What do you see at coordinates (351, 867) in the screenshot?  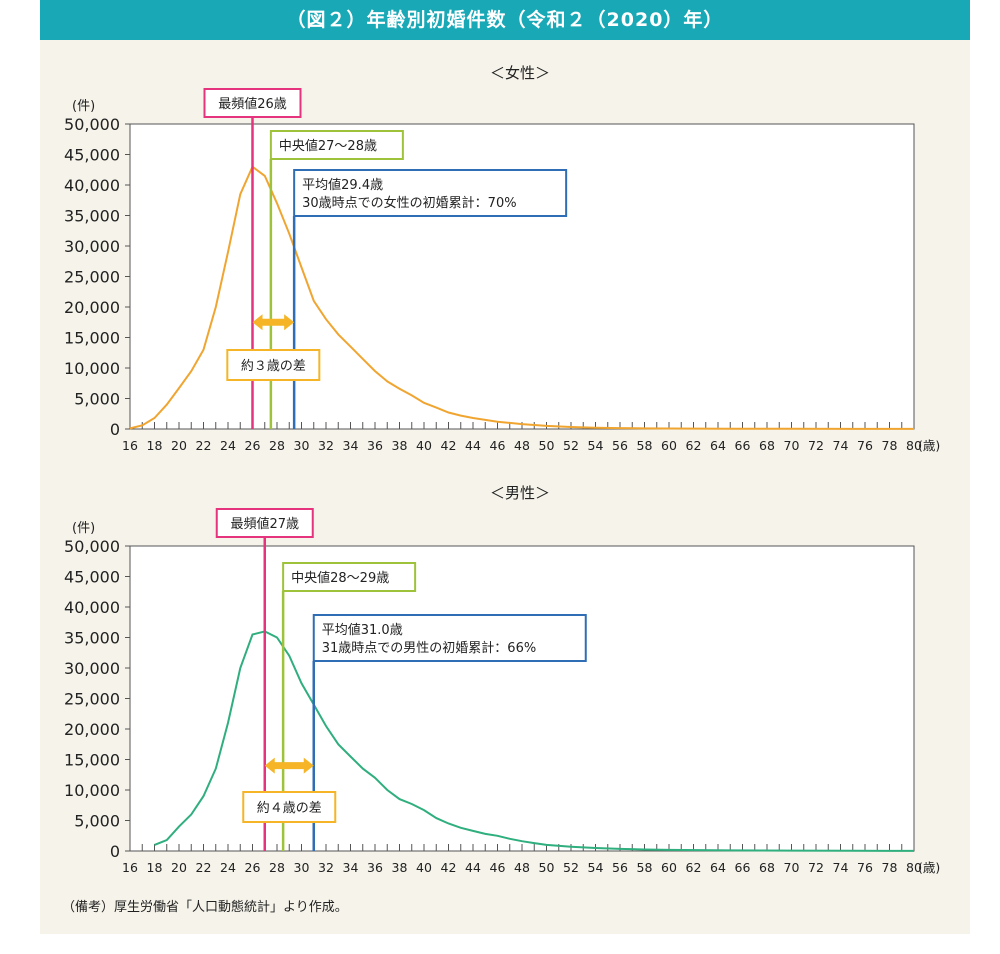 I see `x-tick-label: 34` at bounding box center [351, 867].